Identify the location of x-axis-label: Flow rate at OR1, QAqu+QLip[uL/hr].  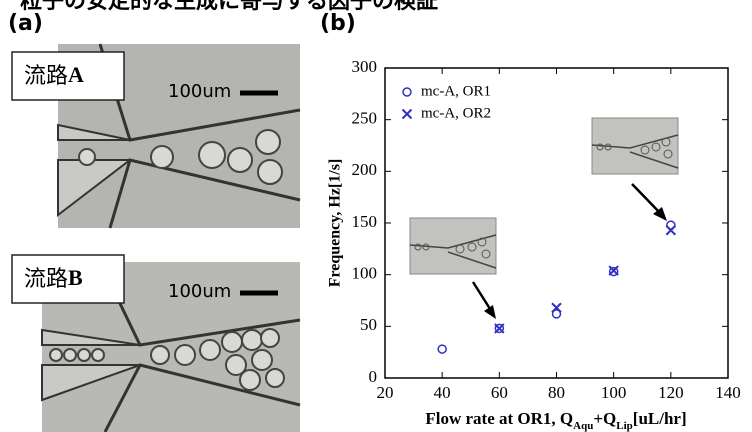
(555, 420).